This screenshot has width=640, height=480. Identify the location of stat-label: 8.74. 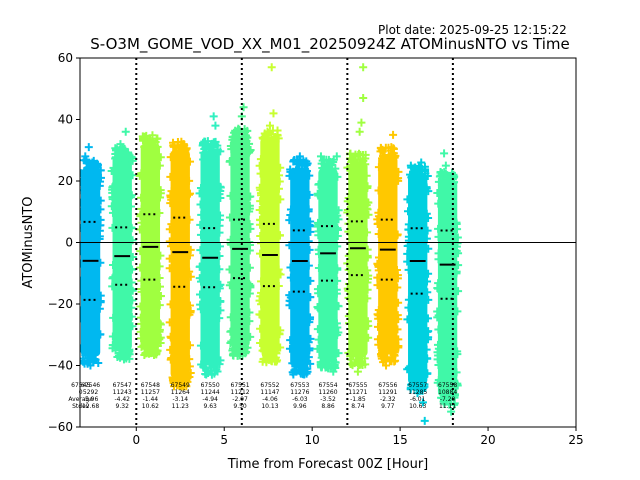
(358, 406).